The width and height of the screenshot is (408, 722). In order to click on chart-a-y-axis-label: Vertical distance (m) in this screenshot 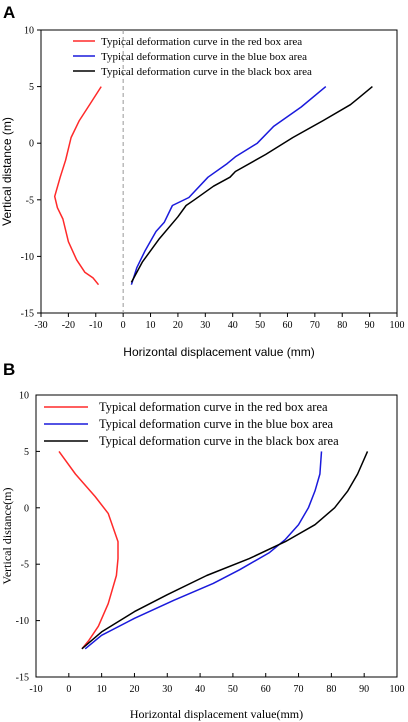, I will do `click(7, 171)`.